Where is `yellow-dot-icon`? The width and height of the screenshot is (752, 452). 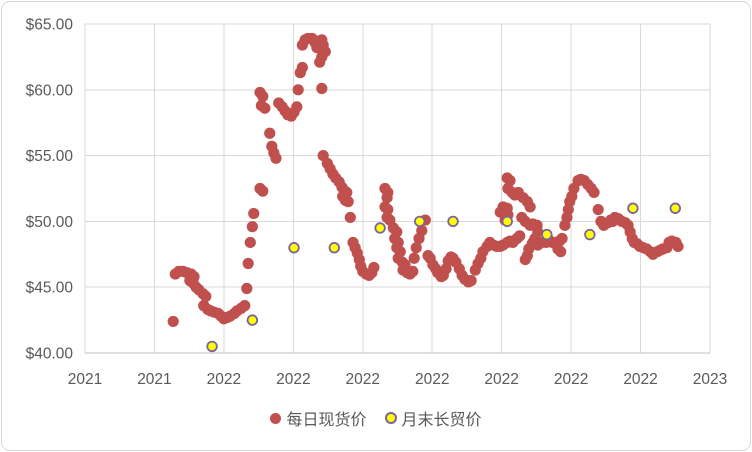 yellow-dot-icon is located at coordinates (390, 418).